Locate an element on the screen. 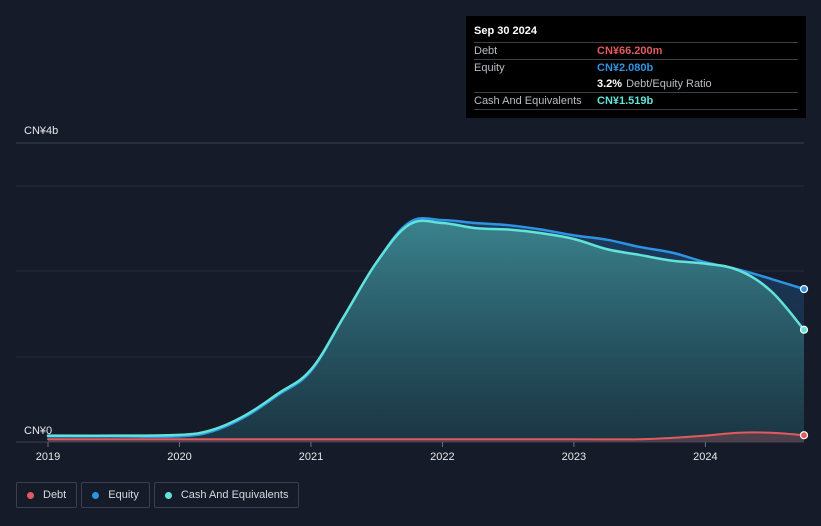 The width and height of the screenshot is (821, 526). legend-debt-dot-icon is located at coordinates (30, 495).